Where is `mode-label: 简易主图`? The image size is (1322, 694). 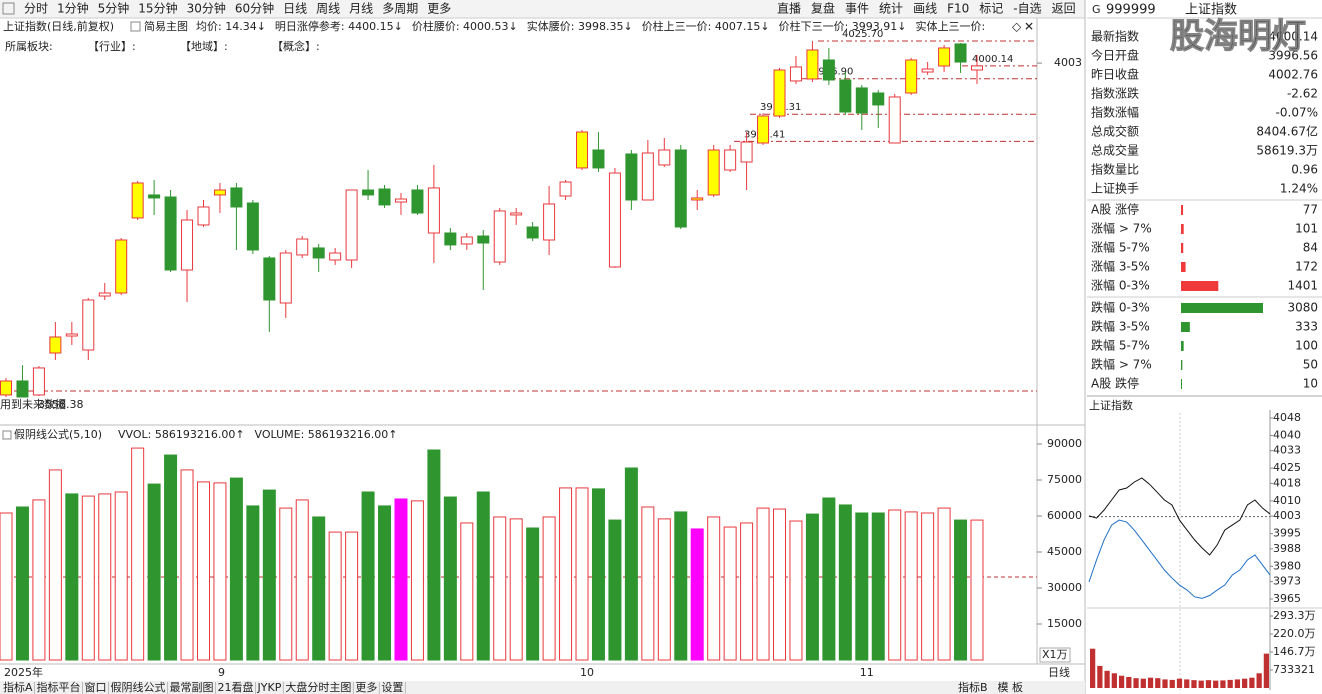 mode-label: 简易主图 is located at coordinates (166, 26).